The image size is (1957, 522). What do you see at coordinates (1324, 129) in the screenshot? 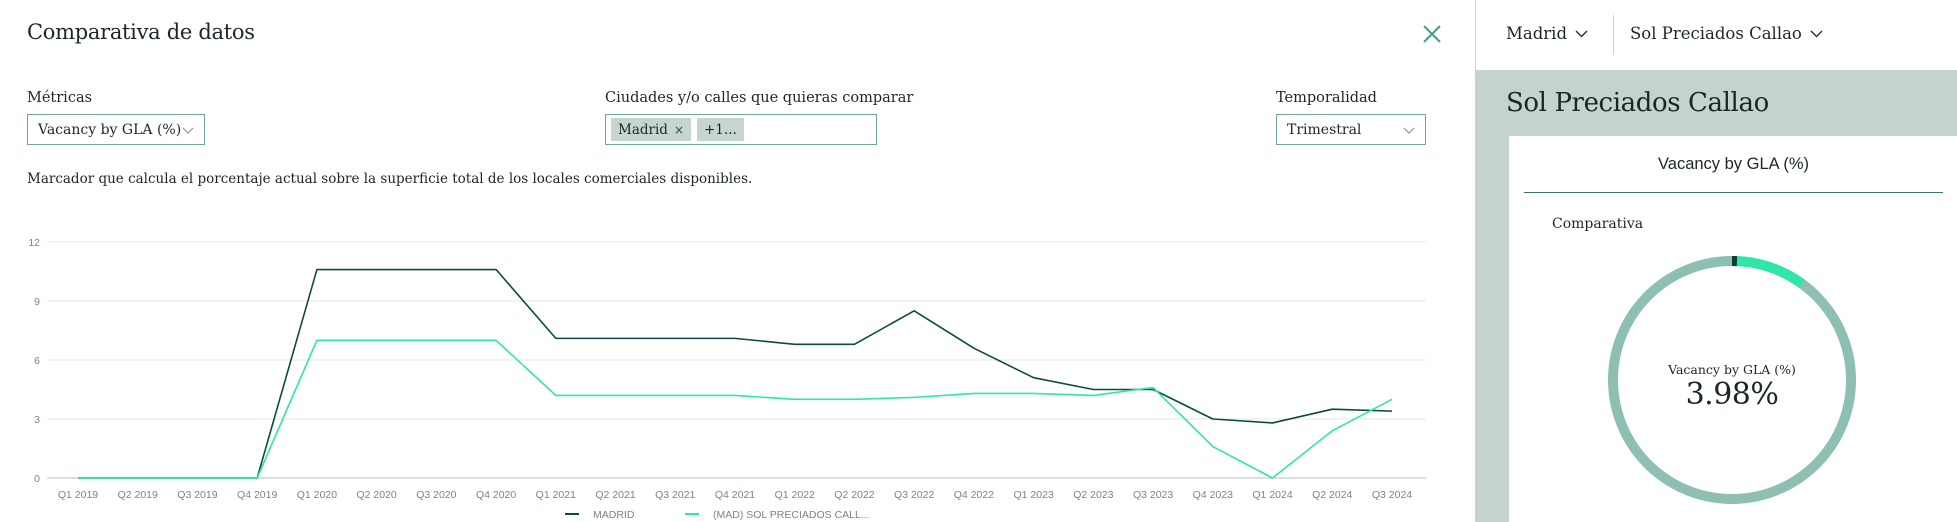
I see `period-select-value: Trimestral` at bounding box center [1324, 129].